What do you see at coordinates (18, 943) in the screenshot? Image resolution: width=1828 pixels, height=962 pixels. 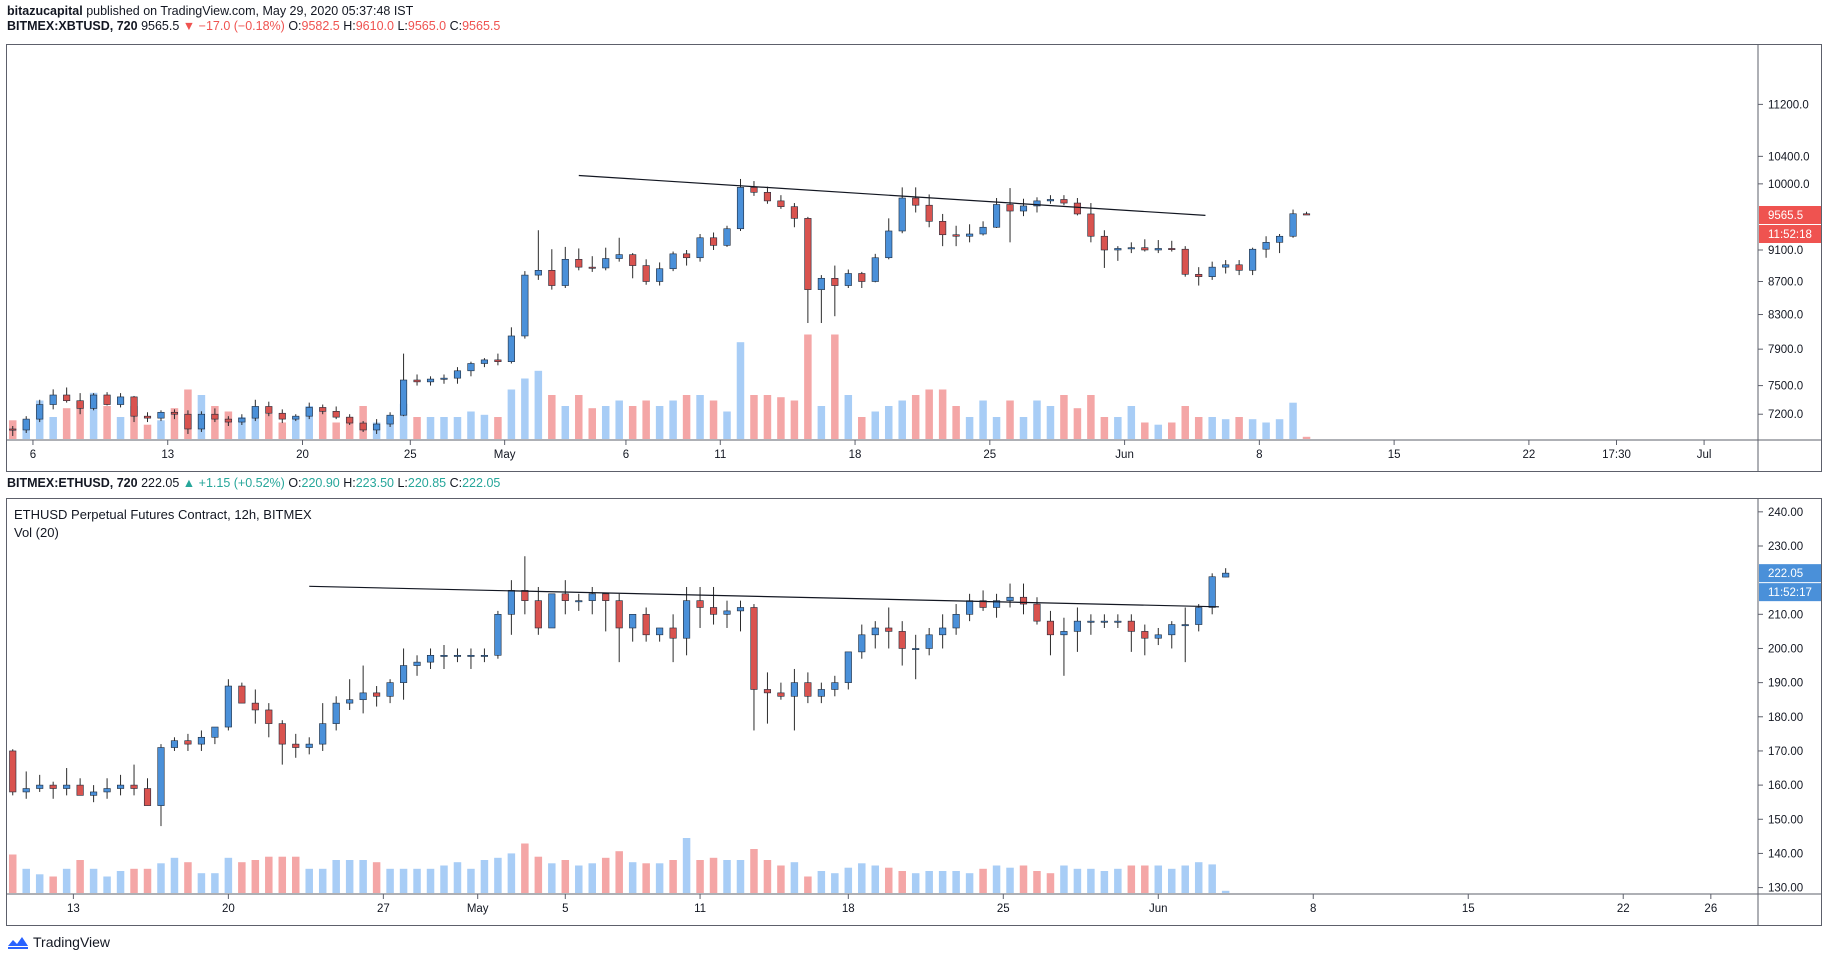 I see `tradingview-logo-icon` at bounding box center [18, 943].